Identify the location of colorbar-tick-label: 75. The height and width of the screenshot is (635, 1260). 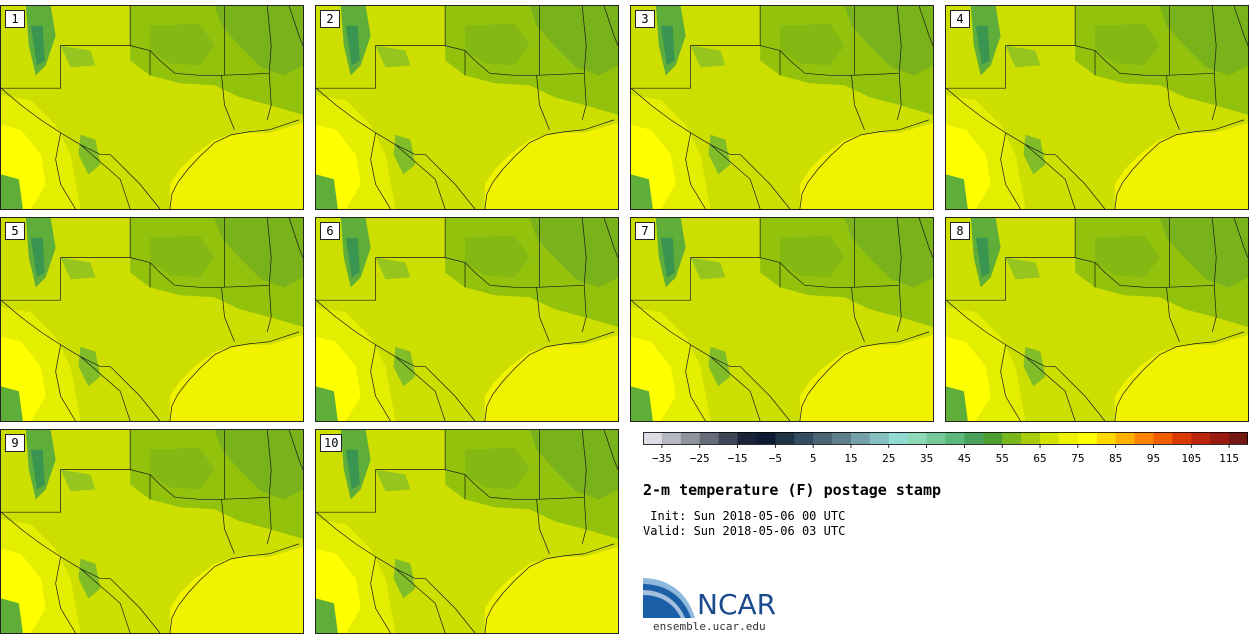
(1077, 458).